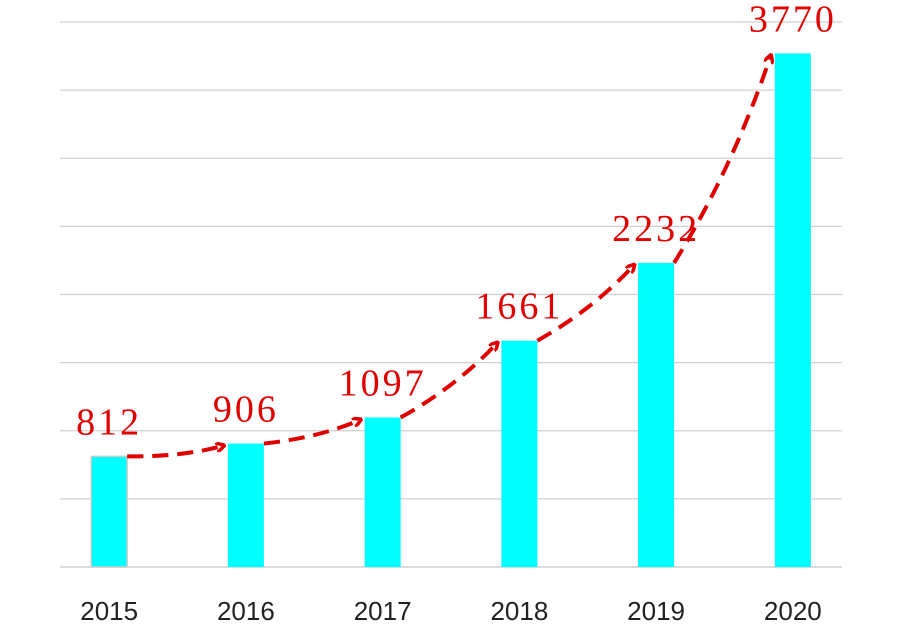 The image size is (900, 643). Describe the element at coordinates (519, 307) in the screenshot. I see `data-label-2018: 1661` at that location.